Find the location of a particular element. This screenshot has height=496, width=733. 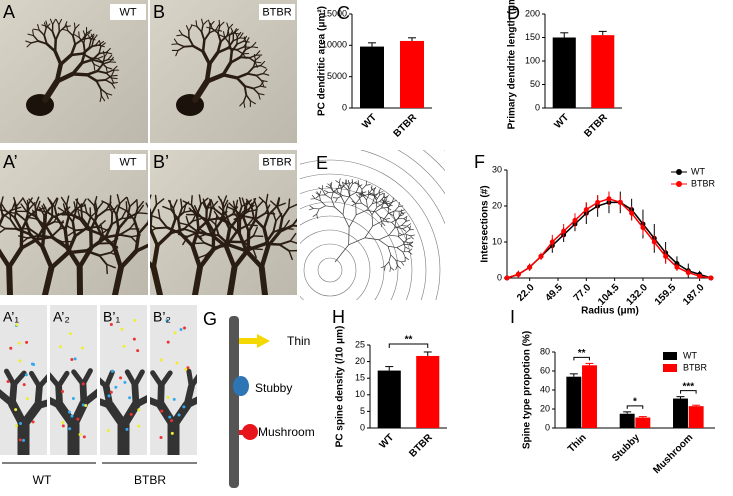

sholl-rings is located at coordinates (372, 225).